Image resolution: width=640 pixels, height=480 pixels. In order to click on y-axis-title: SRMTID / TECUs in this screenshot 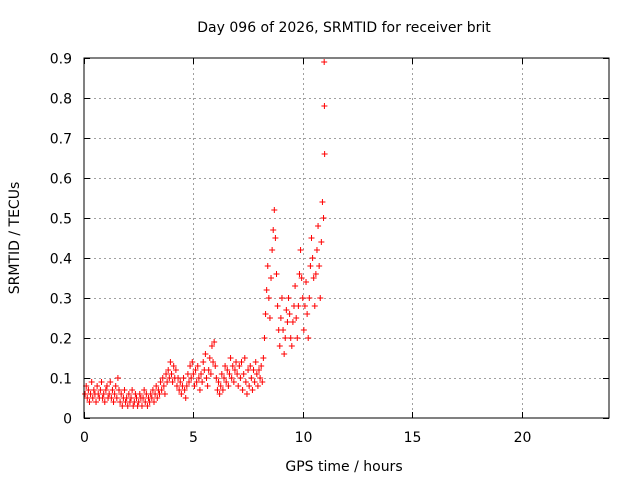, I will do `click(15, 238)`.